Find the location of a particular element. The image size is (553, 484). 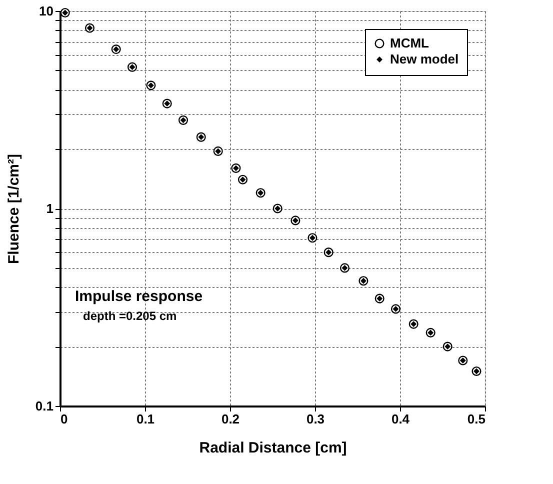

legend-label: MCML is located at coordinates (410, 43).